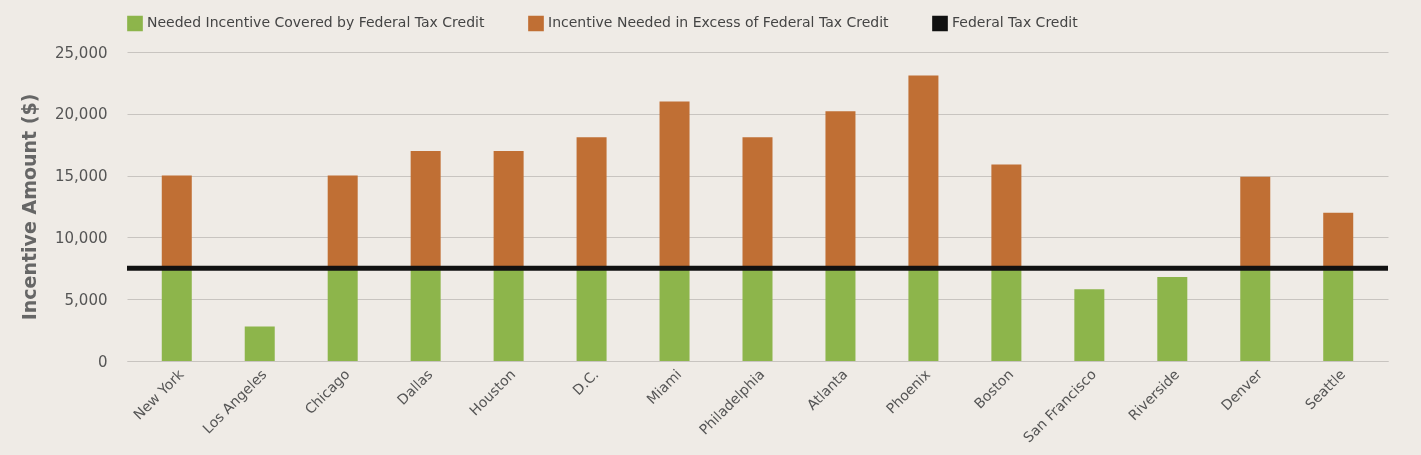 The height and width of the screenshot is (455, 1421). Describe the element at coordinates (86, 299) in the screenshot. I see `y-tick-label: 5,000` at that location.